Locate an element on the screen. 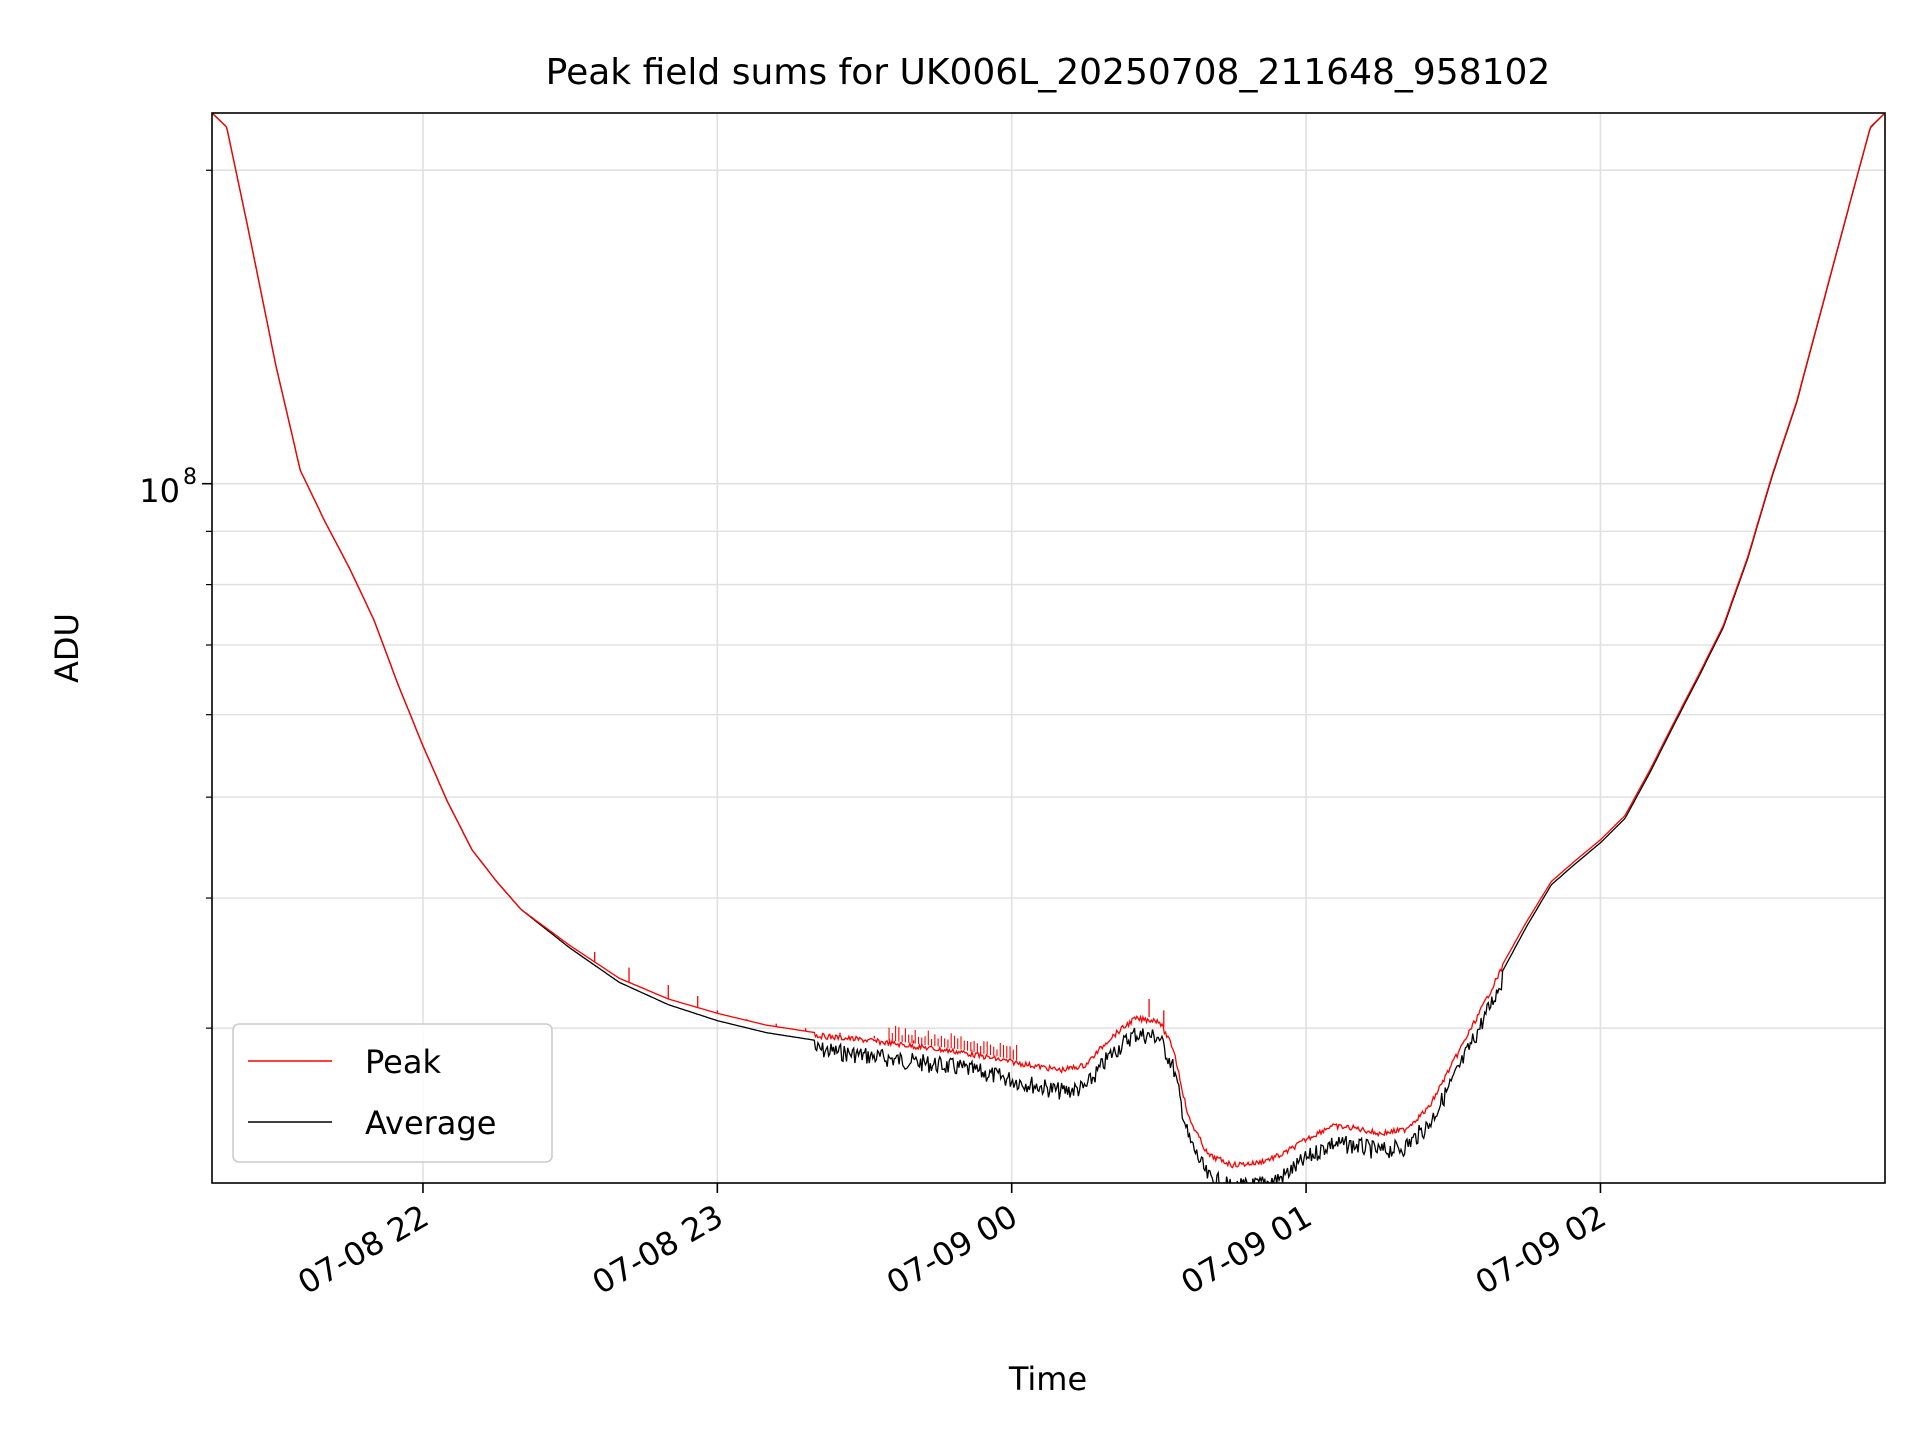 Image resolution: width=1920 pixels, height=1440 pixels. legend-label-average: Average is located at coordinates (430, 1123).